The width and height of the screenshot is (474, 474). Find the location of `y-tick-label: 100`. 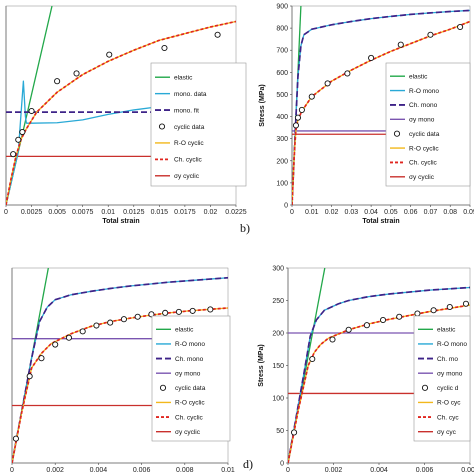

y-tick-label: 100 is located at coordinates (282, 183).